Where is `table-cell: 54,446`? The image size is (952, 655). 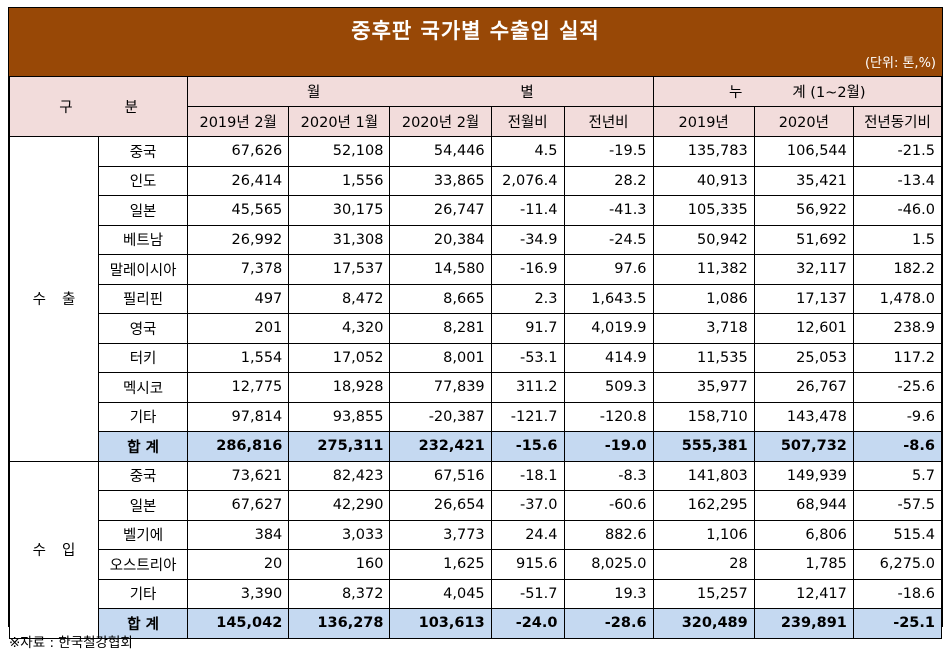
table-cell: 54,446 is located at coordinates (440, 151).